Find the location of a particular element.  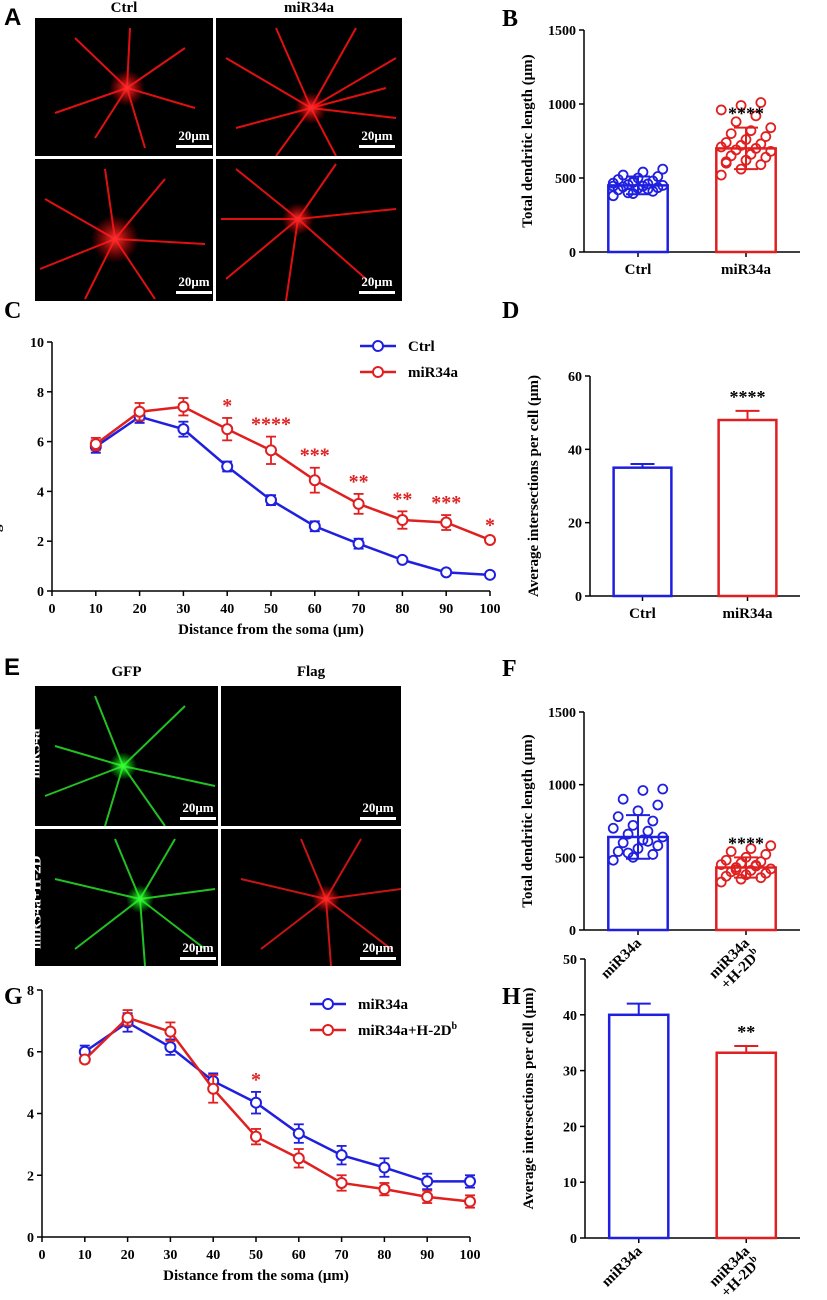

x-tick-label: 40 is located at coordinates (227, 609).